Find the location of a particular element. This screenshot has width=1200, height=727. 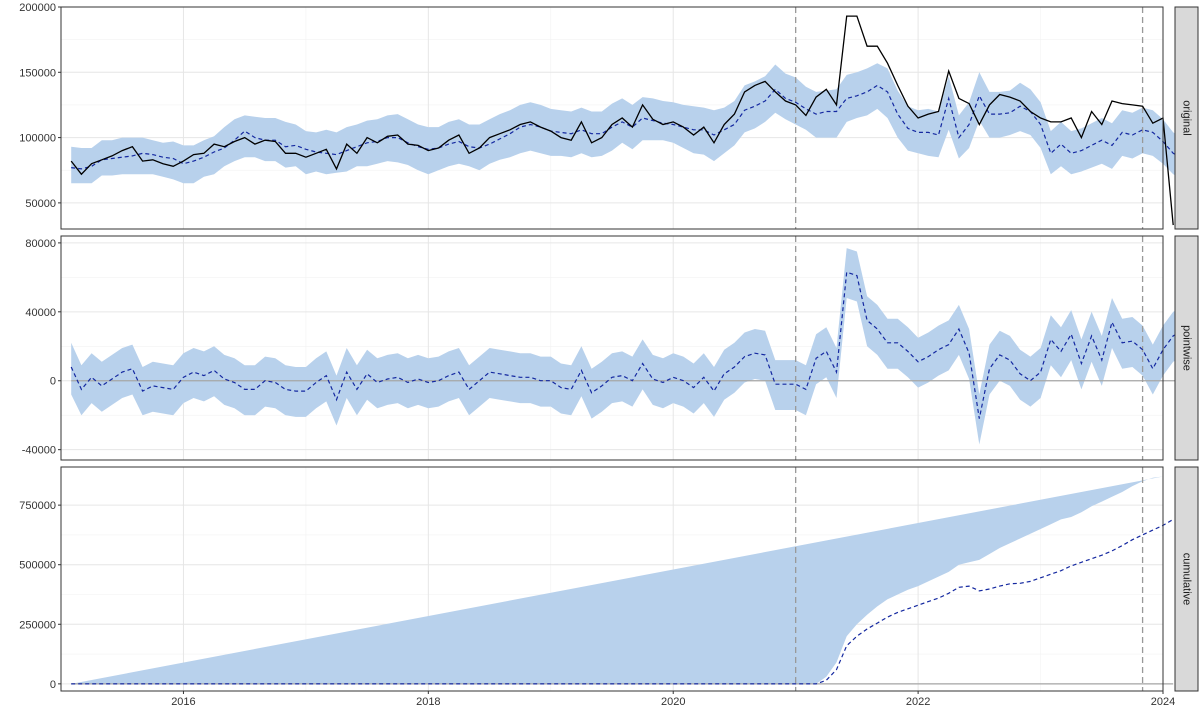

y-tick-label: 50000 is located at coordinates (40, 204).